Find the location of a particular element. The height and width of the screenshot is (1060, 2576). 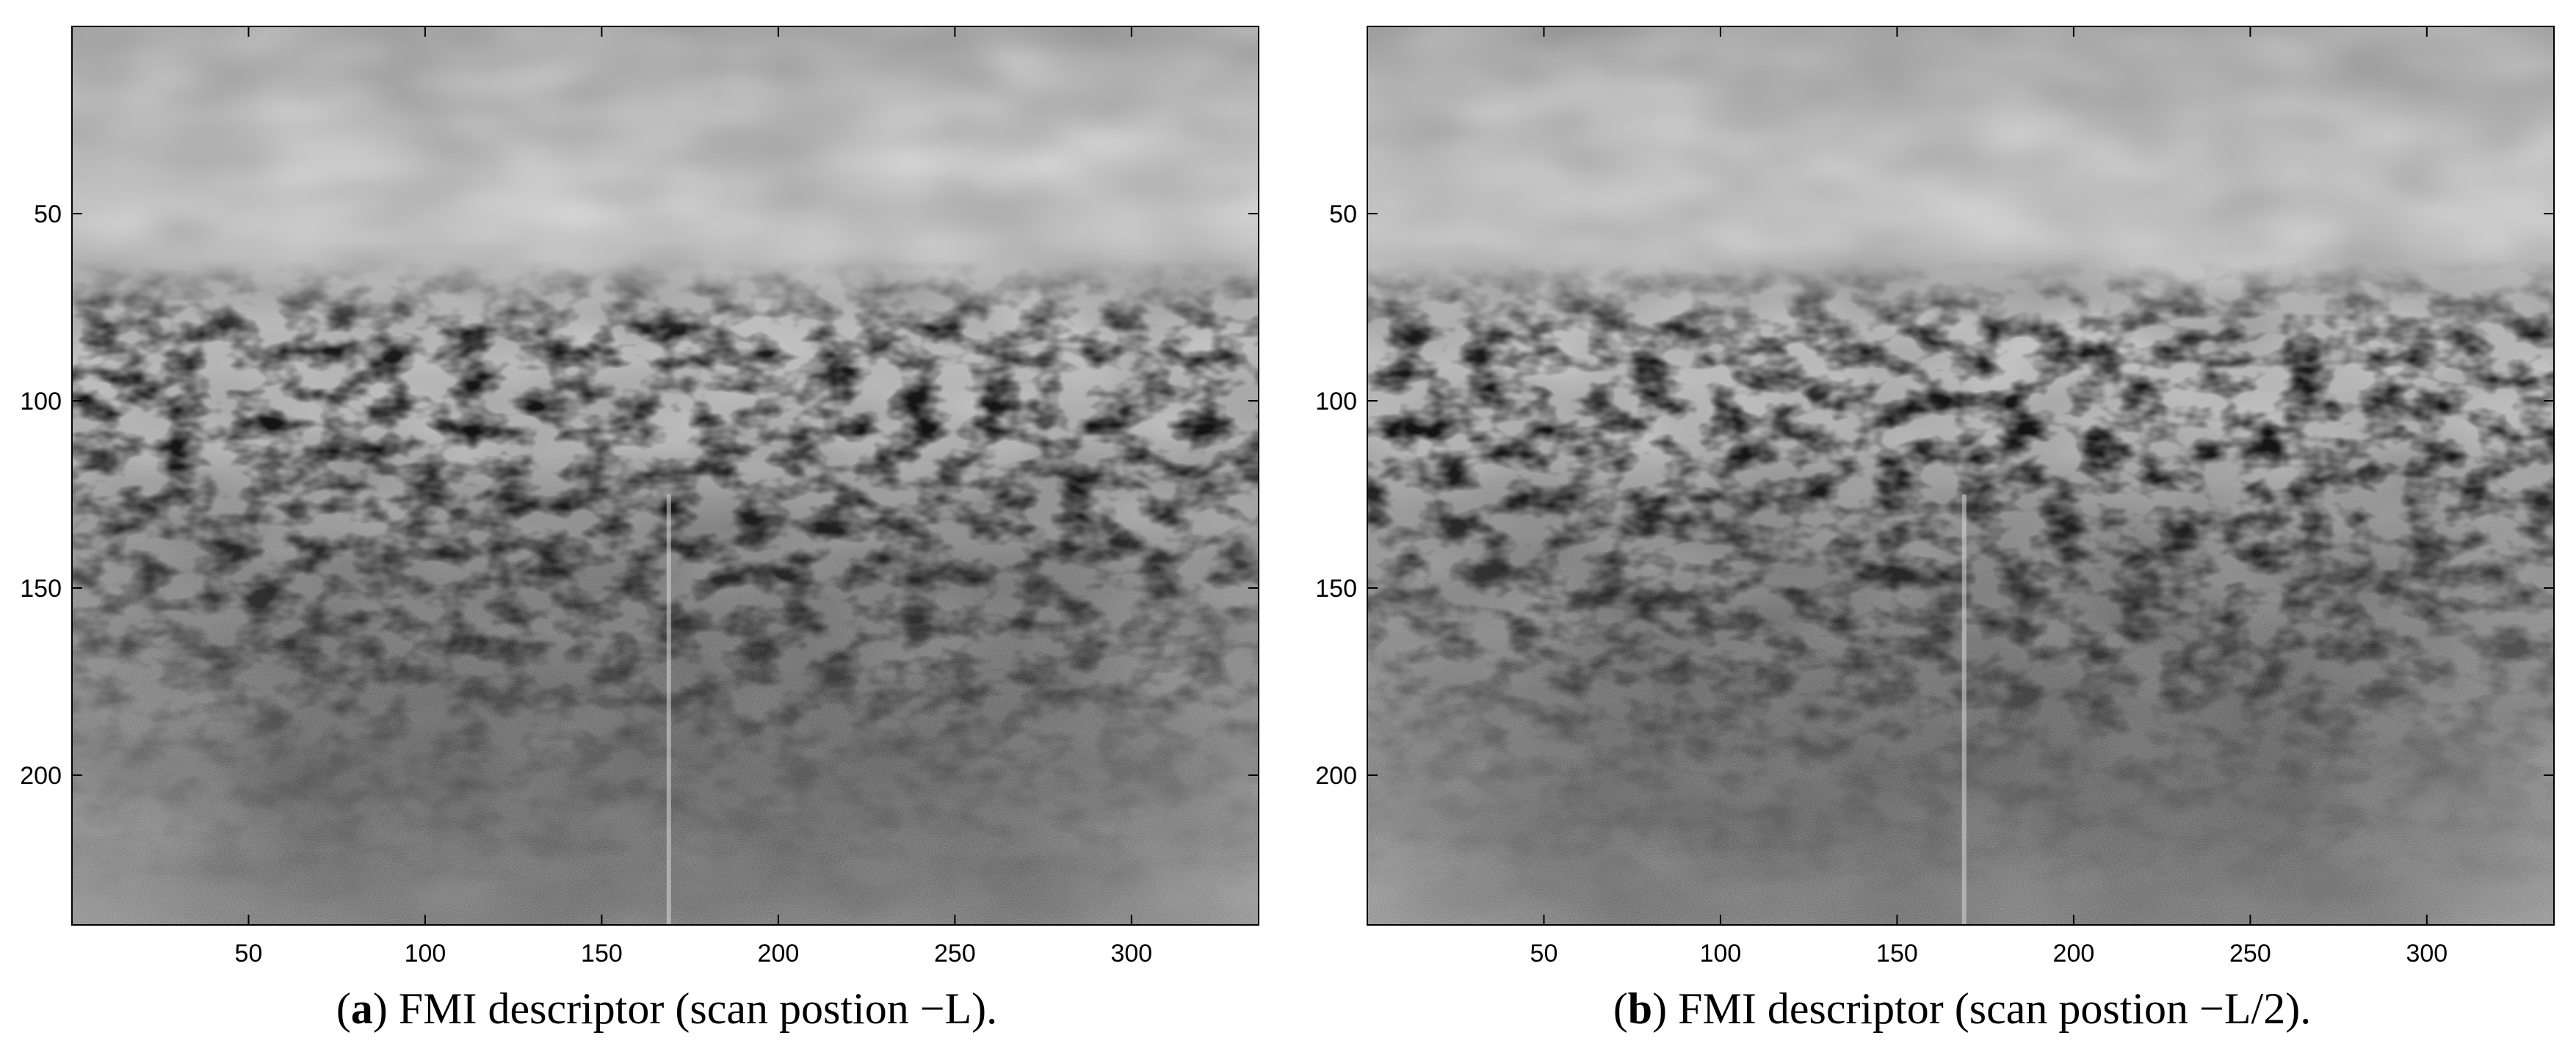

caption-b-paren-close: ) is located at coordinates (1660, 1008).